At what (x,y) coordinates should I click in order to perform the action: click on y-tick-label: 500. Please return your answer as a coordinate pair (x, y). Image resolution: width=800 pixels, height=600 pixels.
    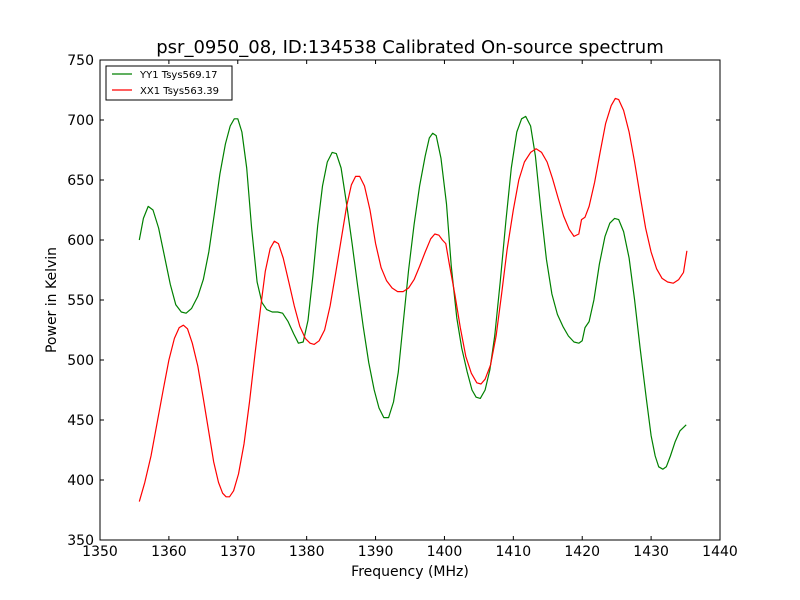
    Looking at the image, I should click on (80, 361).